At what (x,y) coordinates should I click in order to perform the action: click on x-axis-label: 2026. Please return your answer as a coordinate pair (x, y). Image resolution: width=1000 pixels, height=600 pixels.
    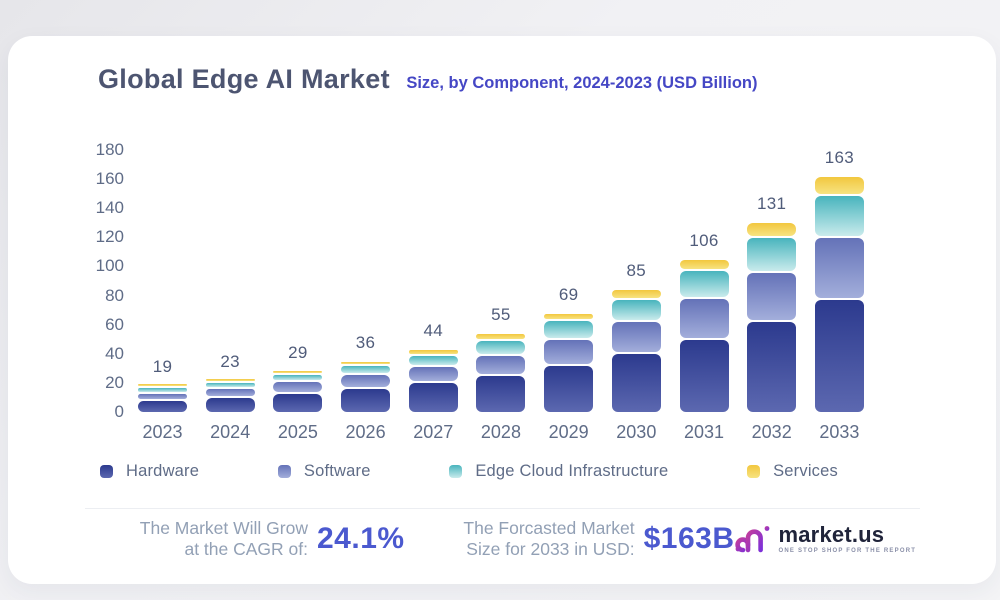
    Looking at the image, I should click on (365, 432).